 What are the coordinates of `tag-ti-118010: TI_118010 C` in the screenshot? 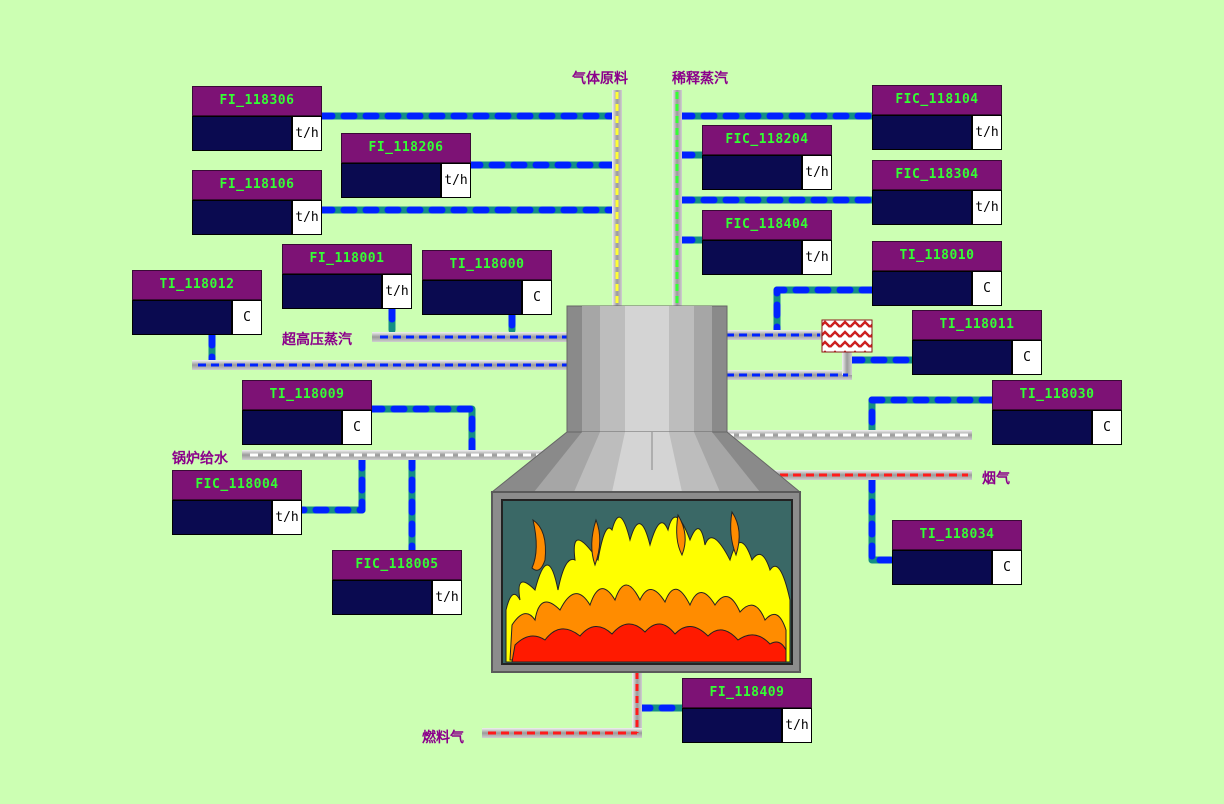 It's located at (937, 273).